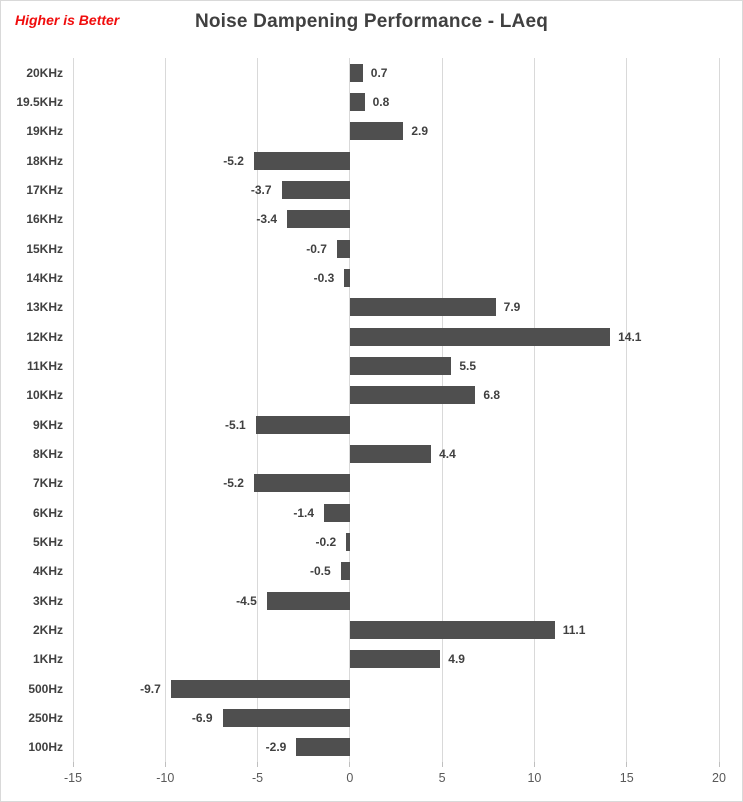 The width and height of the screenshot is (743, 802). What do you see at coordinates (630, 336) in the screenshot?
I see `bar-value-label: 14.1` at bounding box center [630, 336].